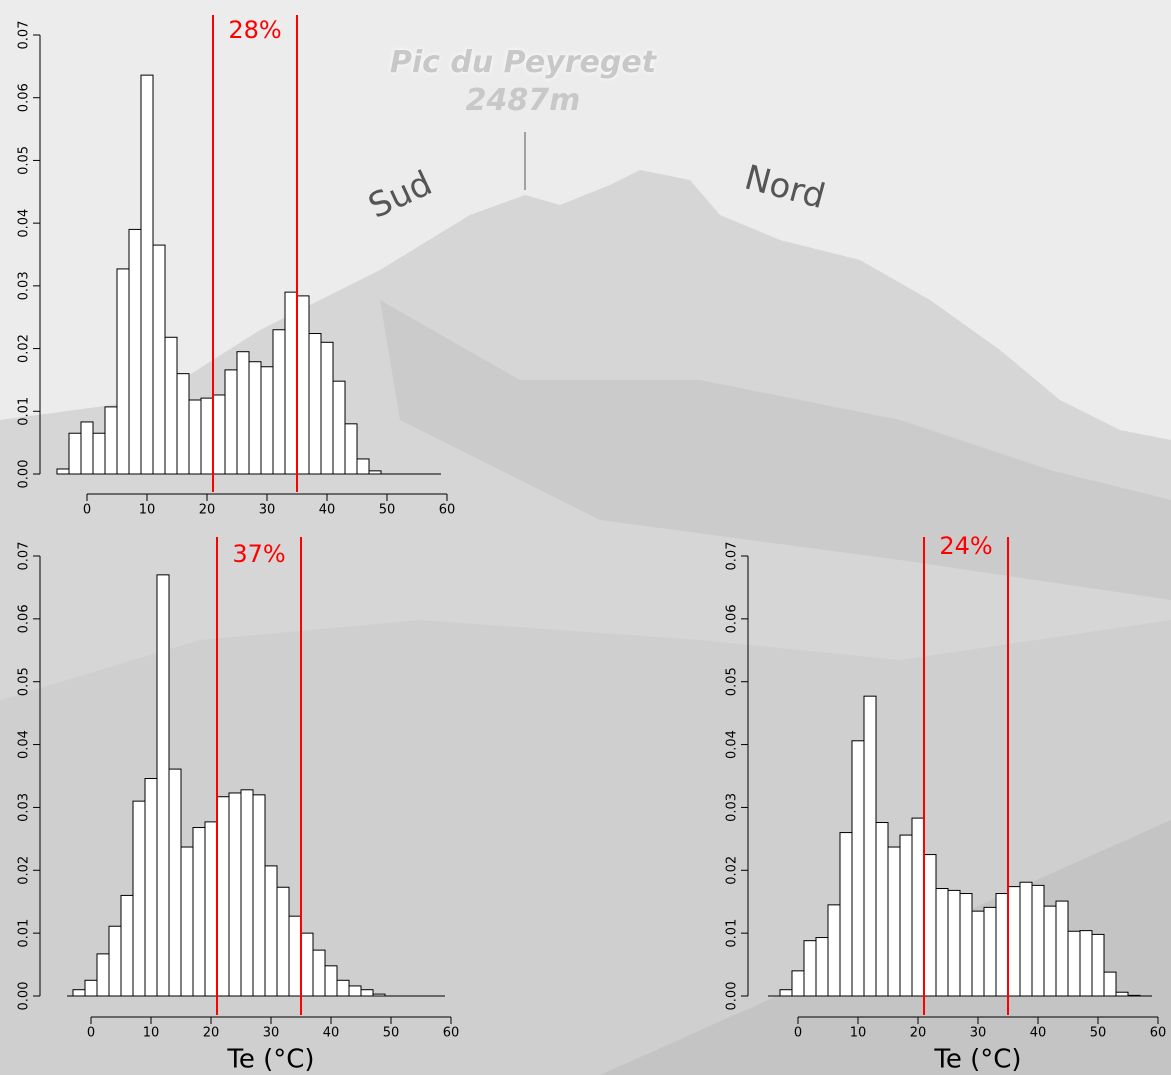 This screenshot has width=1171, height=1075. What do you see at coordinates (798, 1033) in the screenshot?
I see `x-tick-label: 0` at bounding box center [798, 1033].